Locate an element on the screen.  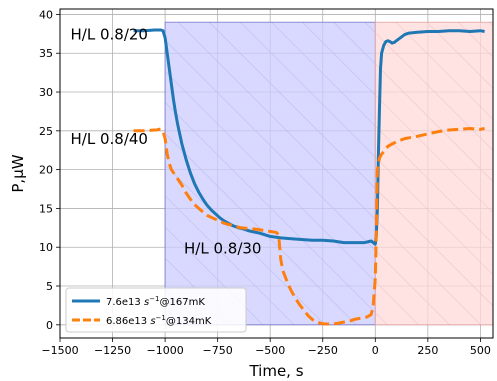
x-tick-label: 250 is located at coordinates (427, 350).